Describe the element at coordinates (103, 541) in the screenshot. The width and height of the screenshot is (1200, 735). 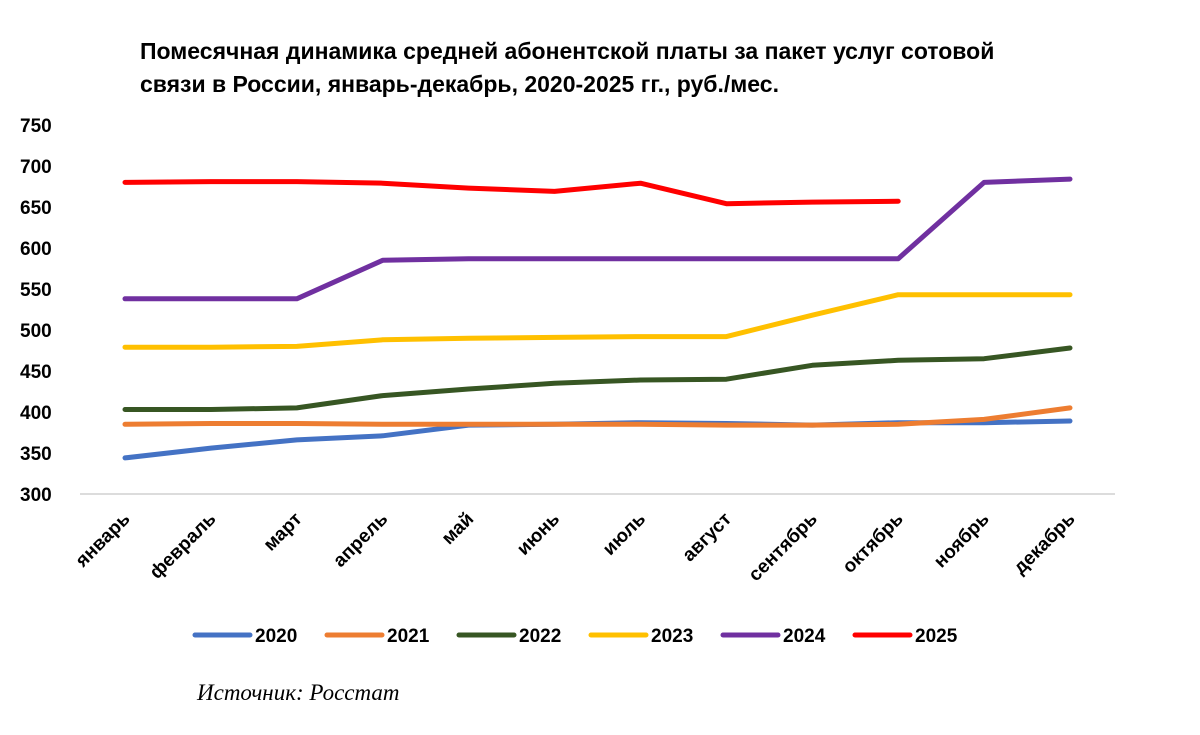
I see `x-tick-label: январь` at that location.